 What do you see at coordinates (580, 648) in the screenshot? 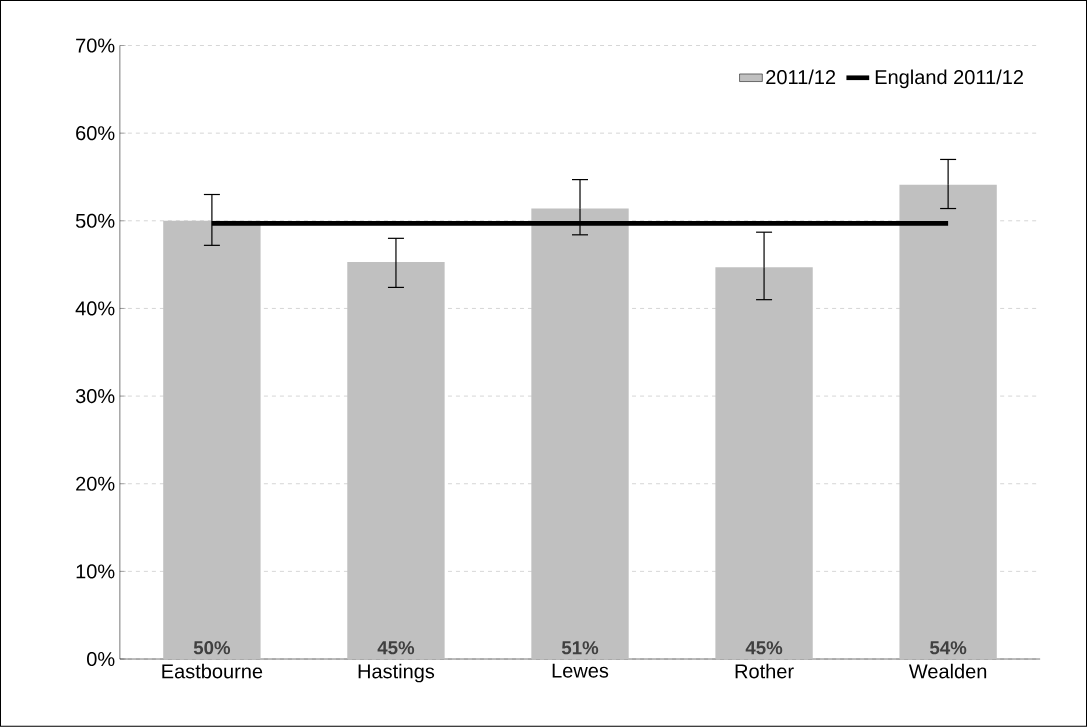
I see `data-label: 51%` at bounding box center [580, 648].